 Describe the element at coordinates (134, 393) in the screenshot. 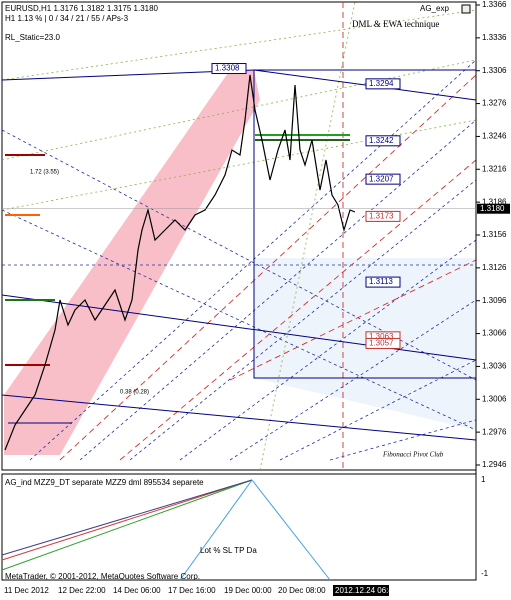

I see `annotation: 0.38 (0.28)` at that location.